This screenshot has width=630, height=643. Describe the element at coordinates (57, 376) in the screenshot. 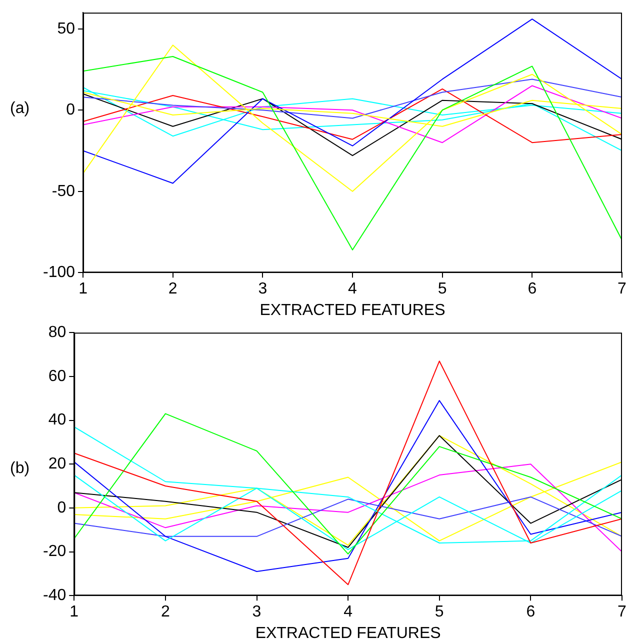

I see `y-tick-label: 60` at that location.